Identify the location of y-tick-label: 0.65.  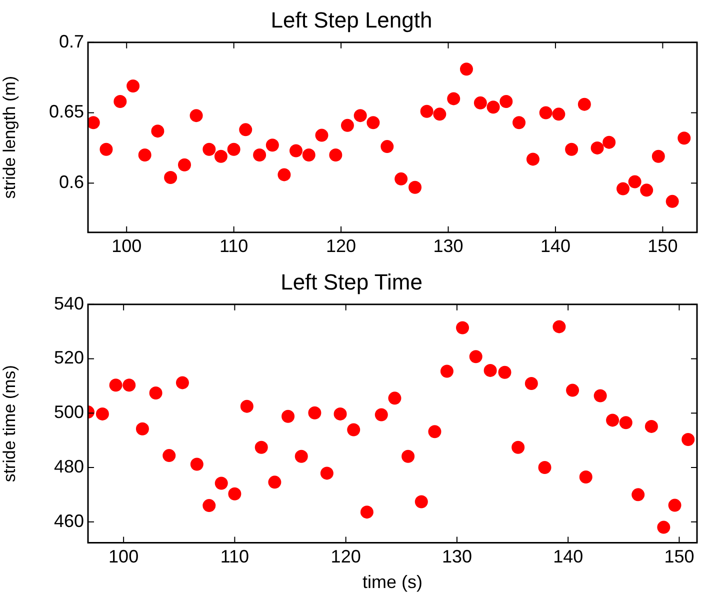
(66, 112).